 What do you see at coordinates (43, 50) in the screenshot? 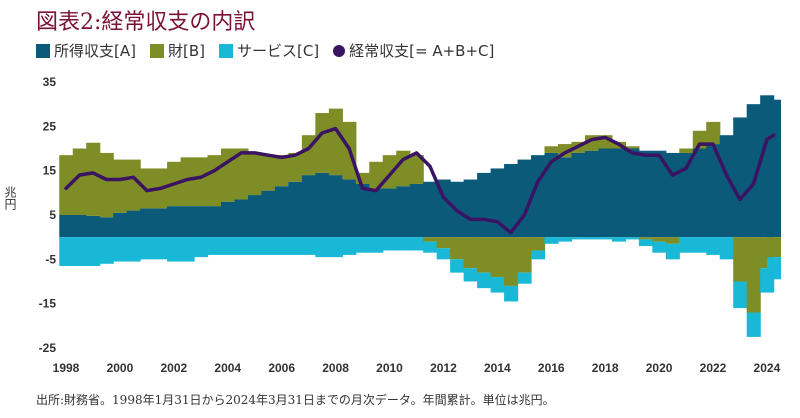
I see `legend-swatch-income` at bounding box center [43, 50].